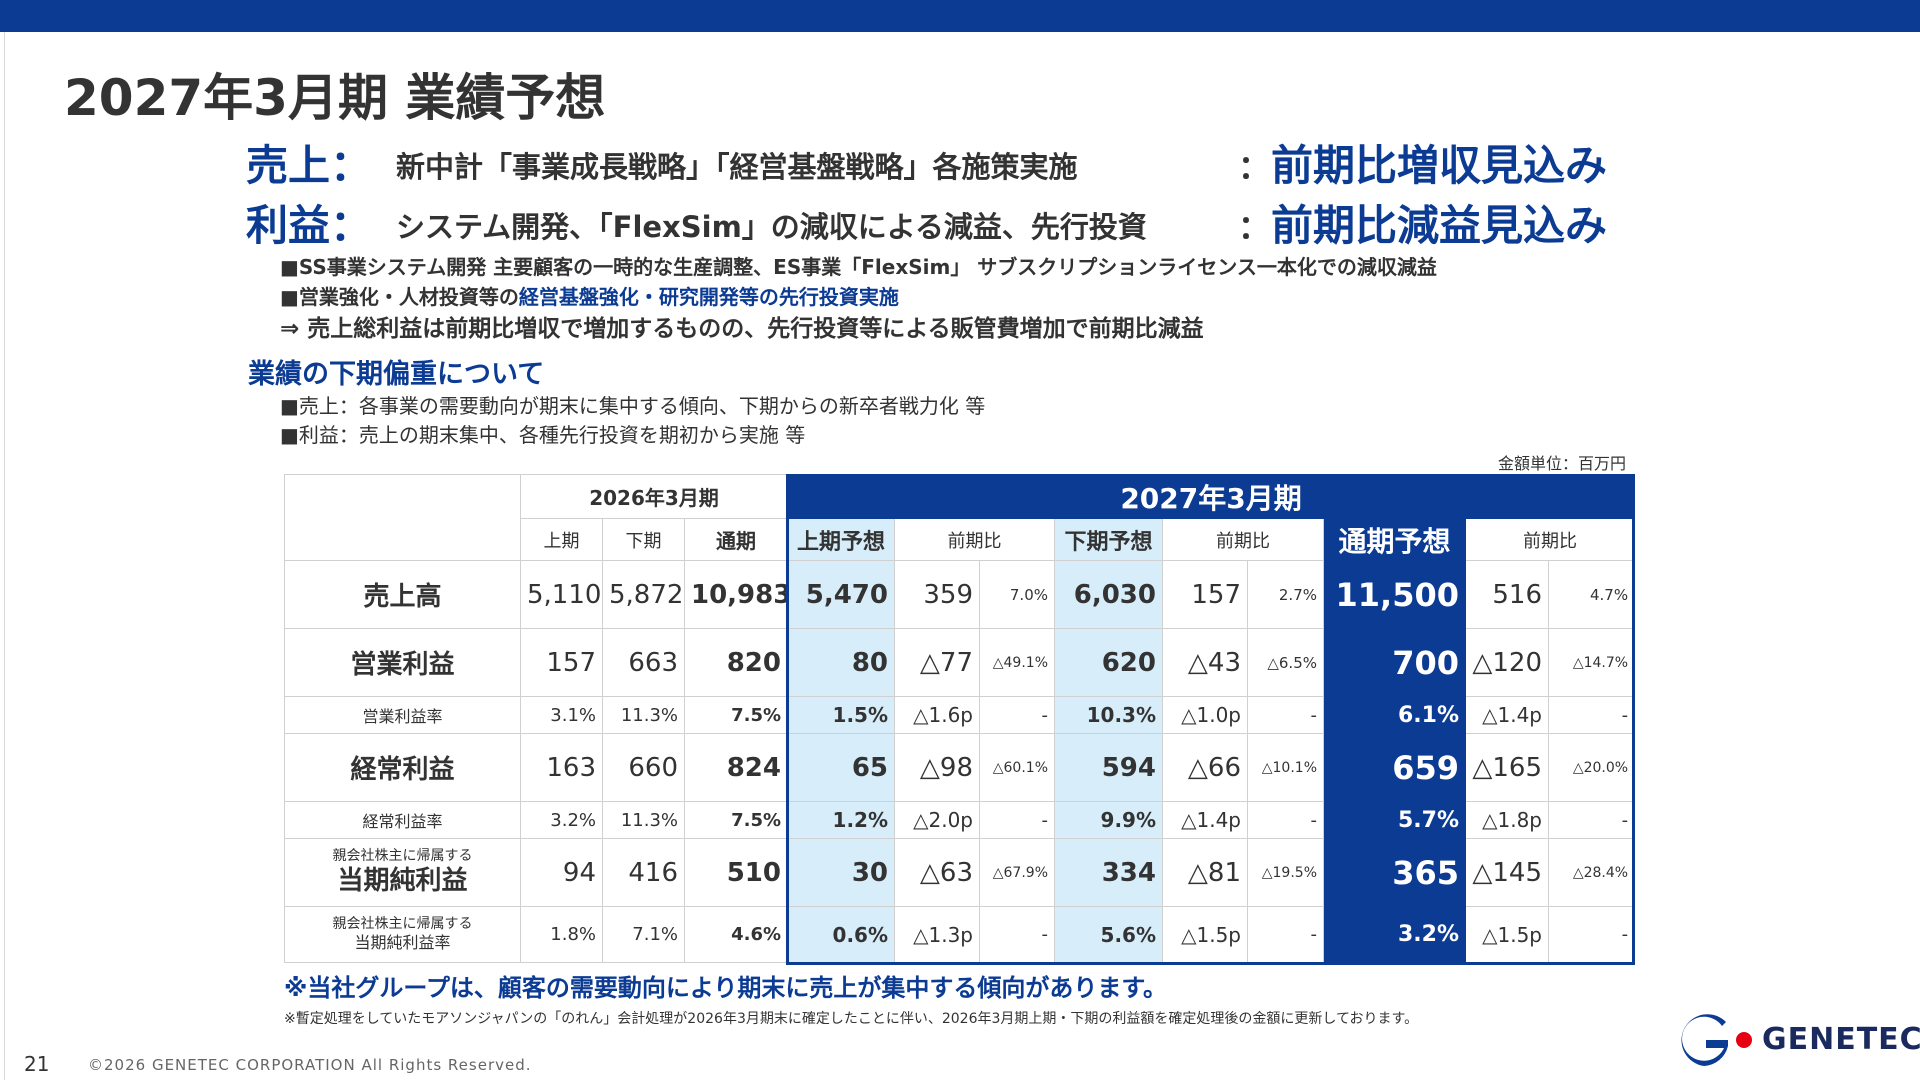 This screenshot has height=1080, width=1920. What do you see at coordinates (402, 924) in the screenshot?
I see `row-label-net-margin-prefix: 親会社株主に帰属する` at bounding box center [402, 924].